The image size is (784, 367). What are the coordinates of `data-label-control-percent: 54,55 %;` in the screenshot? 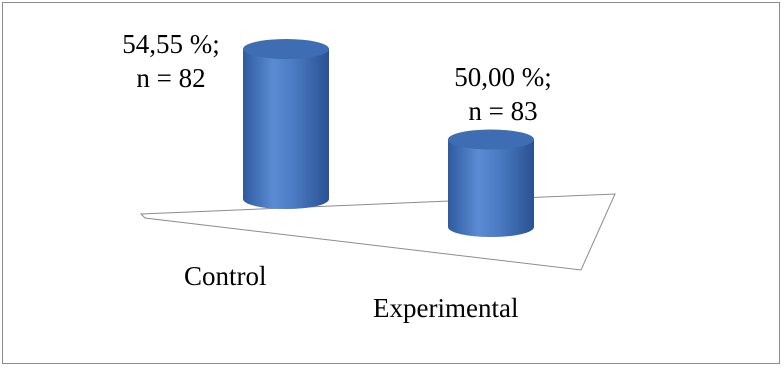 It's located at (171, 44).